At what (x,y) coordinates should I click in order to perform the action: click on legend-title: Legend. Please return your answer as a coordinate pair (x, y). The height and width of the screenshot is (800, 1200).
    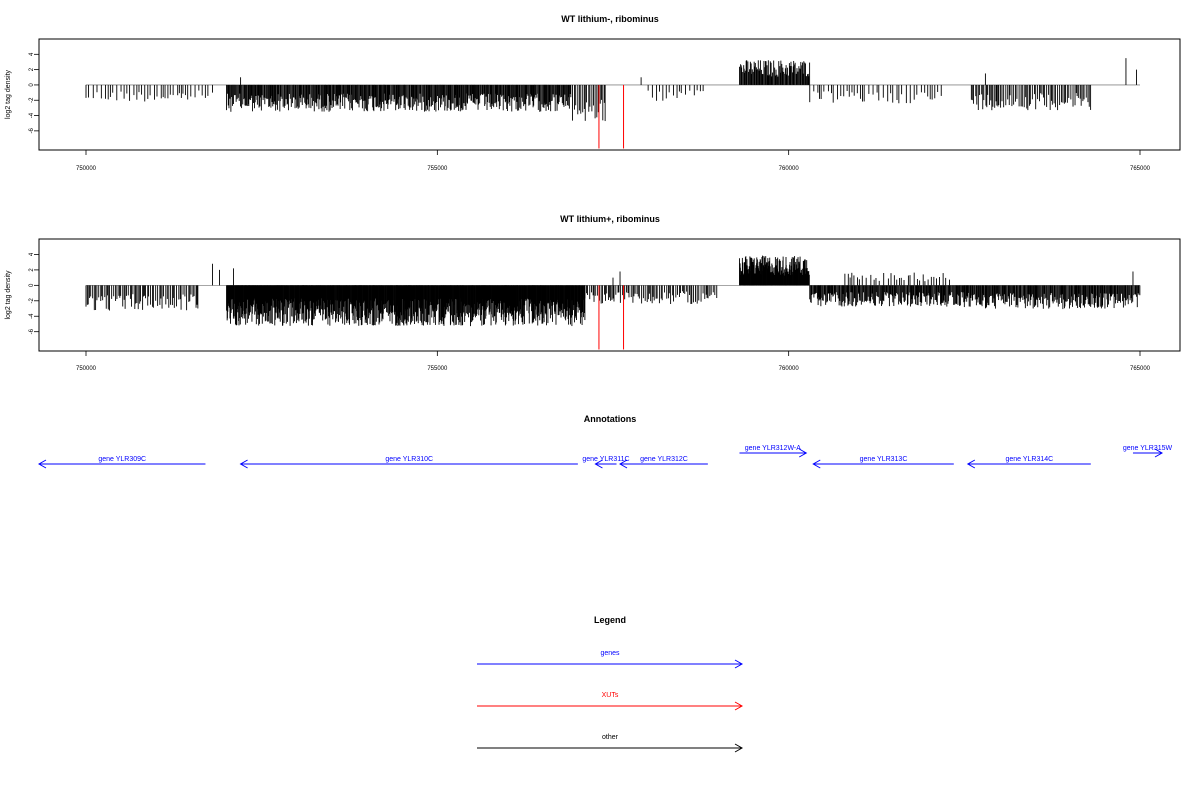
    Looking at the image, I should click on (610, 620).